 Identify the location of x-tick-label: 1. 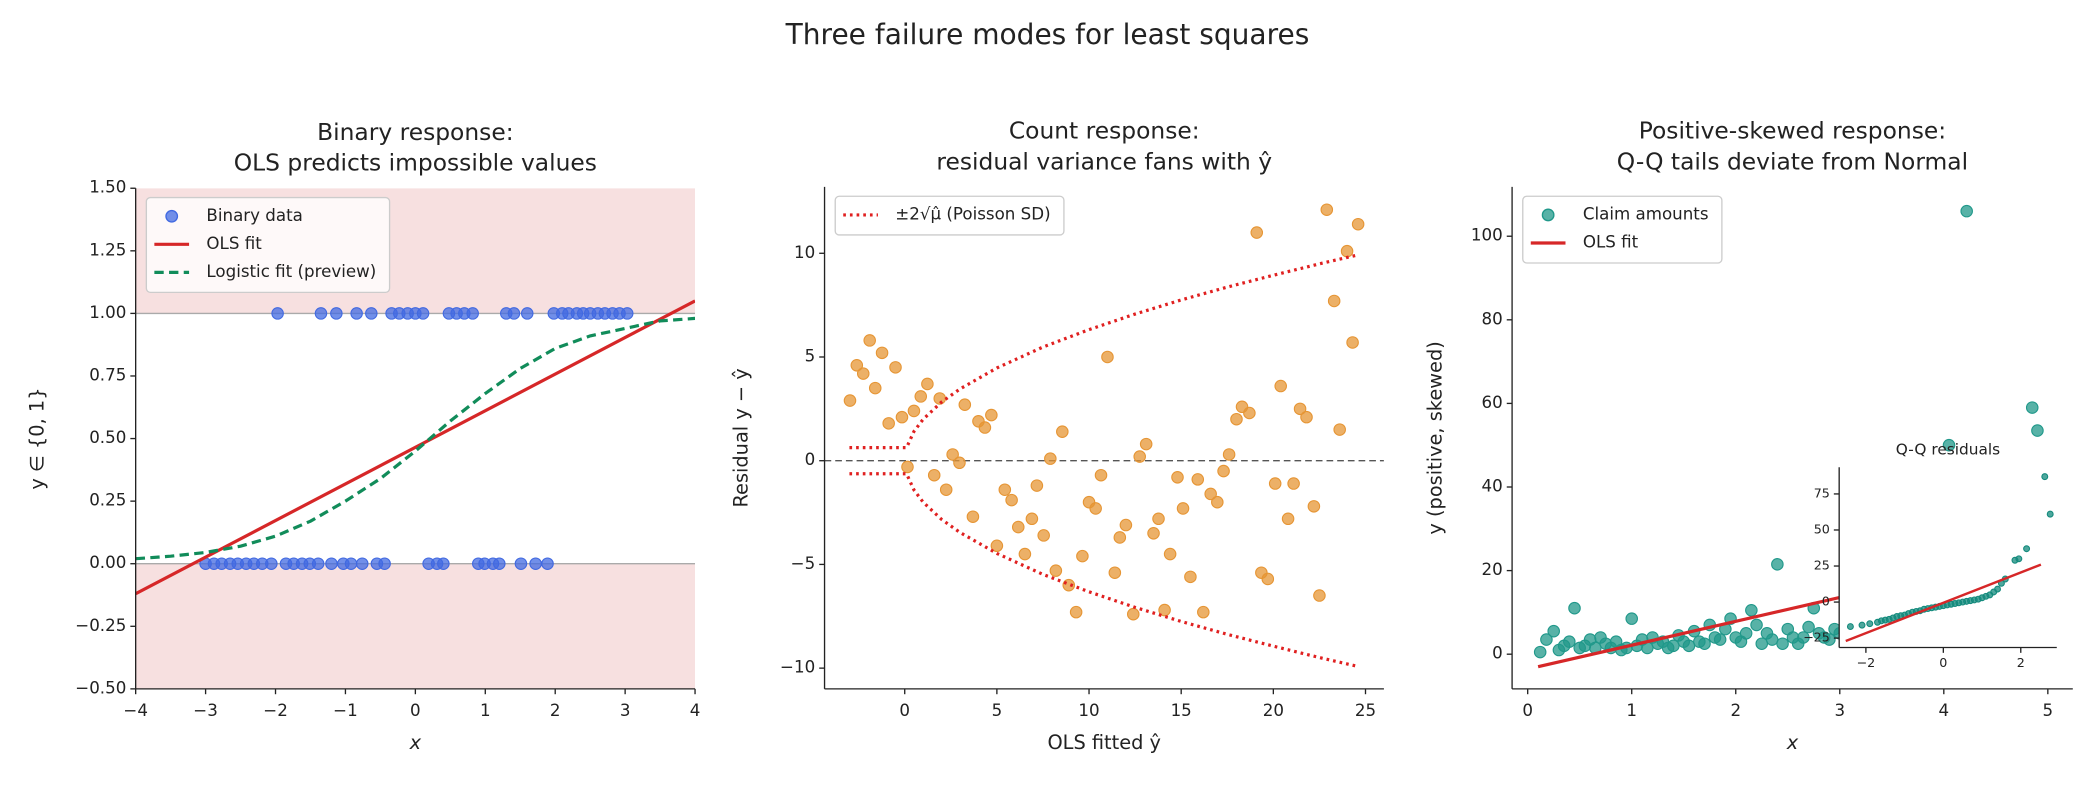
(1631, 710).